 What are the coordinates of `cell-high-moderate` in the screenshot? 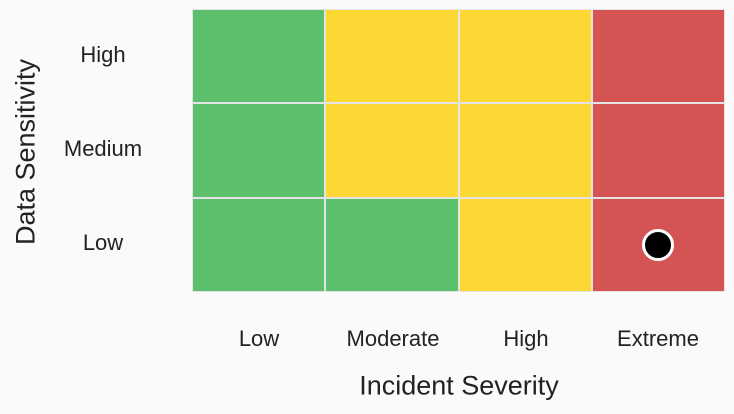 It's located at (392, 56).